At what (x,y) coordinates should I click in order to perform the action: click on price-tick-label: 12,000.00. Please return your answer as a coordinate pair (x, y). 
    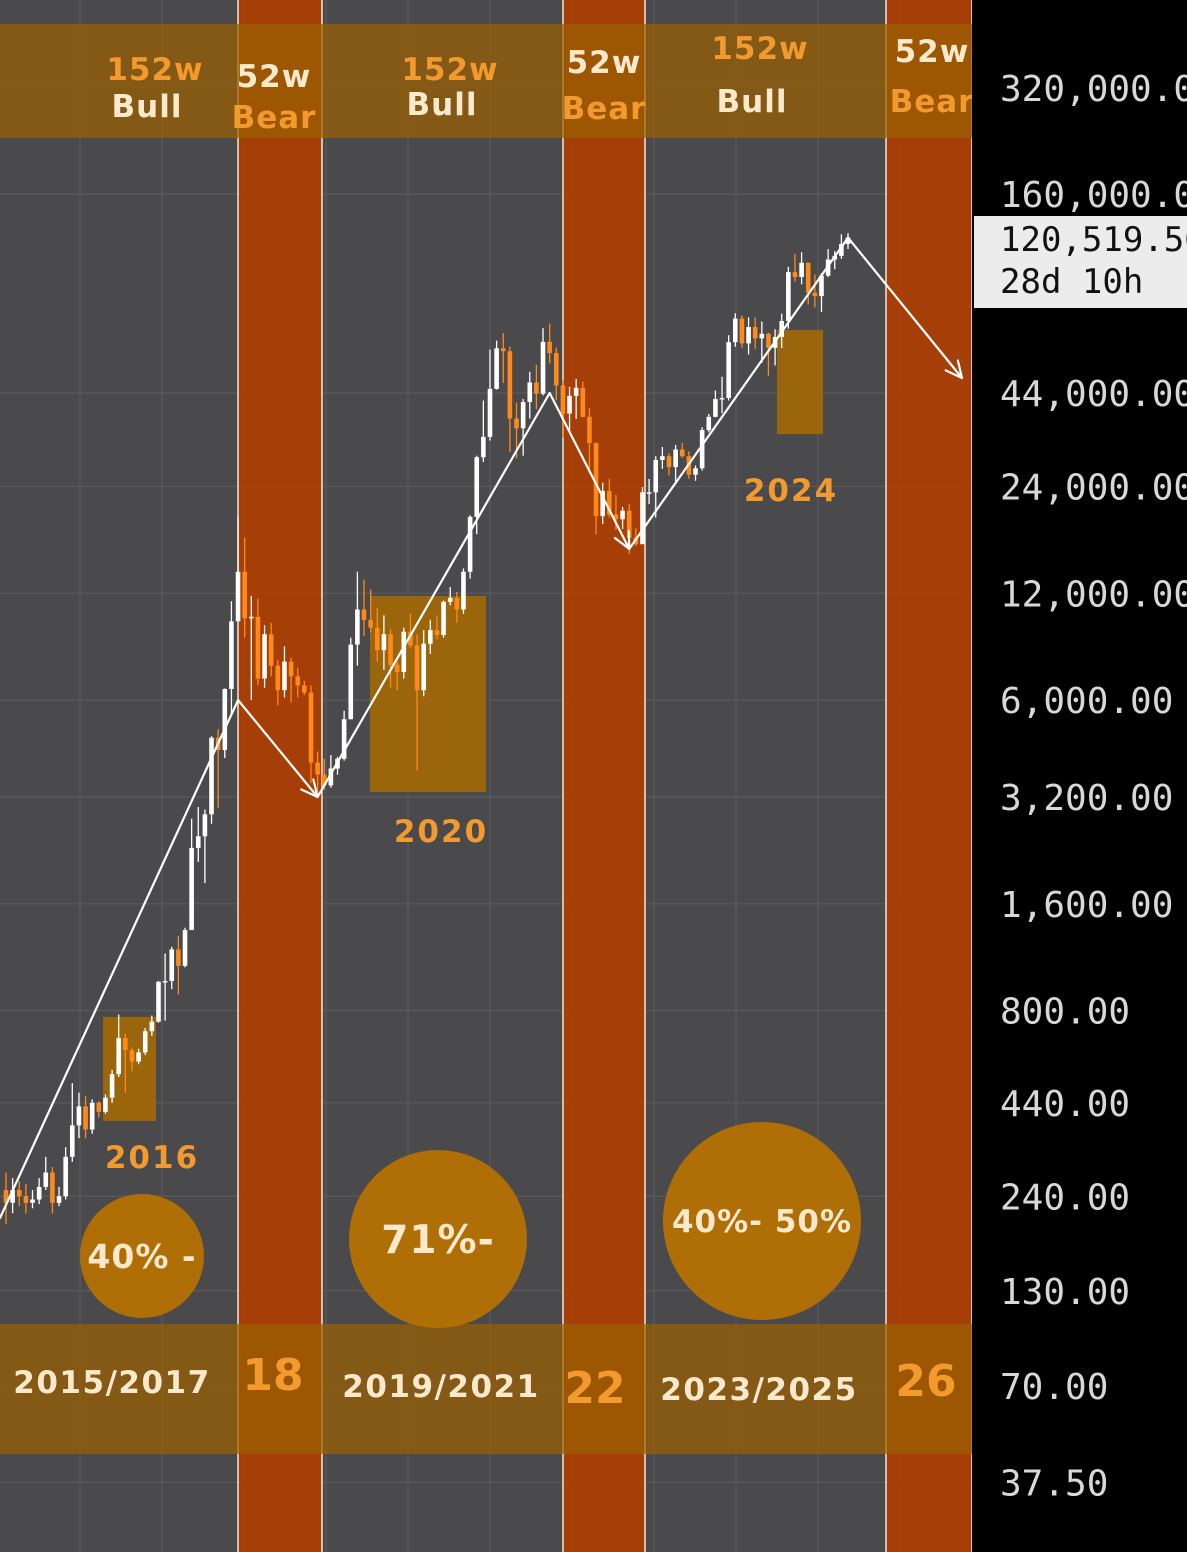
    Looking at the image, I should click on (1093, 594).